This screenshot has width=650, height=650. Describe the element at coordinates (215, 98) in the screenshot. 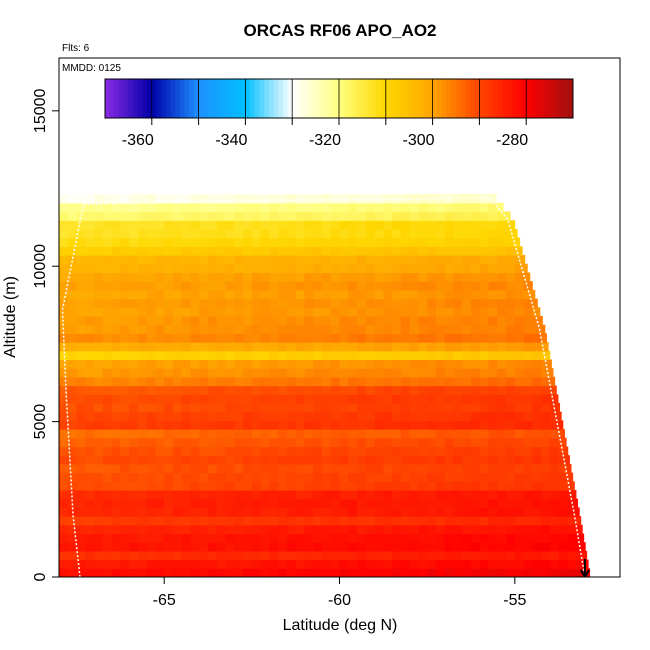

I see `colorbar-segment` at that location.